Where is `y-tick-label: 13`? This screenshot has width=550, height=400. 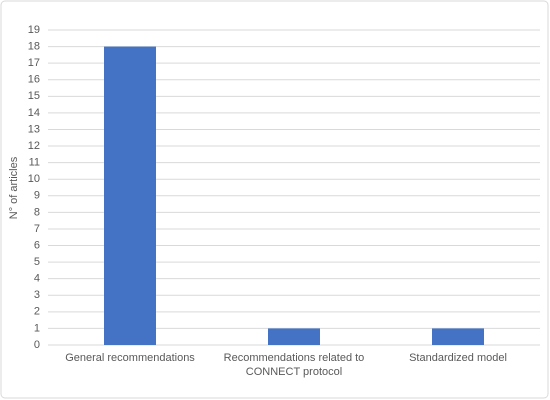 y-tick-label: 13 is located at coordinates (34, 129).